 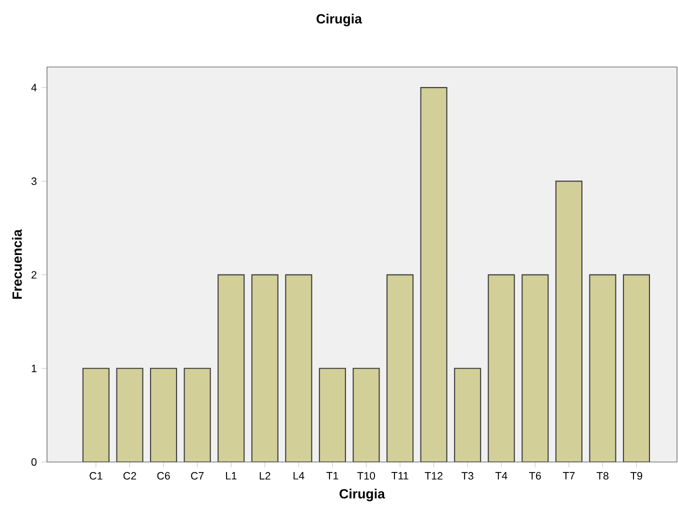 What do you see at coordinates (163, 476) in the screenshot?
I see `x-tick-label: C6` at bounding box center [163, 476].